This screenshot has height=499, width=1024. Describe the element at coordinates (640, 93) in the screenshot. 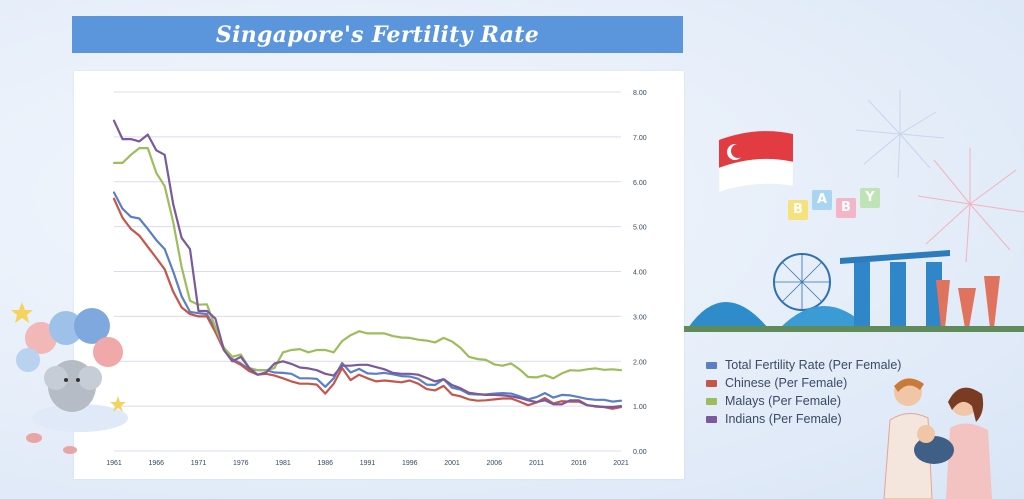

I see `y-tick-label: 8.00` at that location.